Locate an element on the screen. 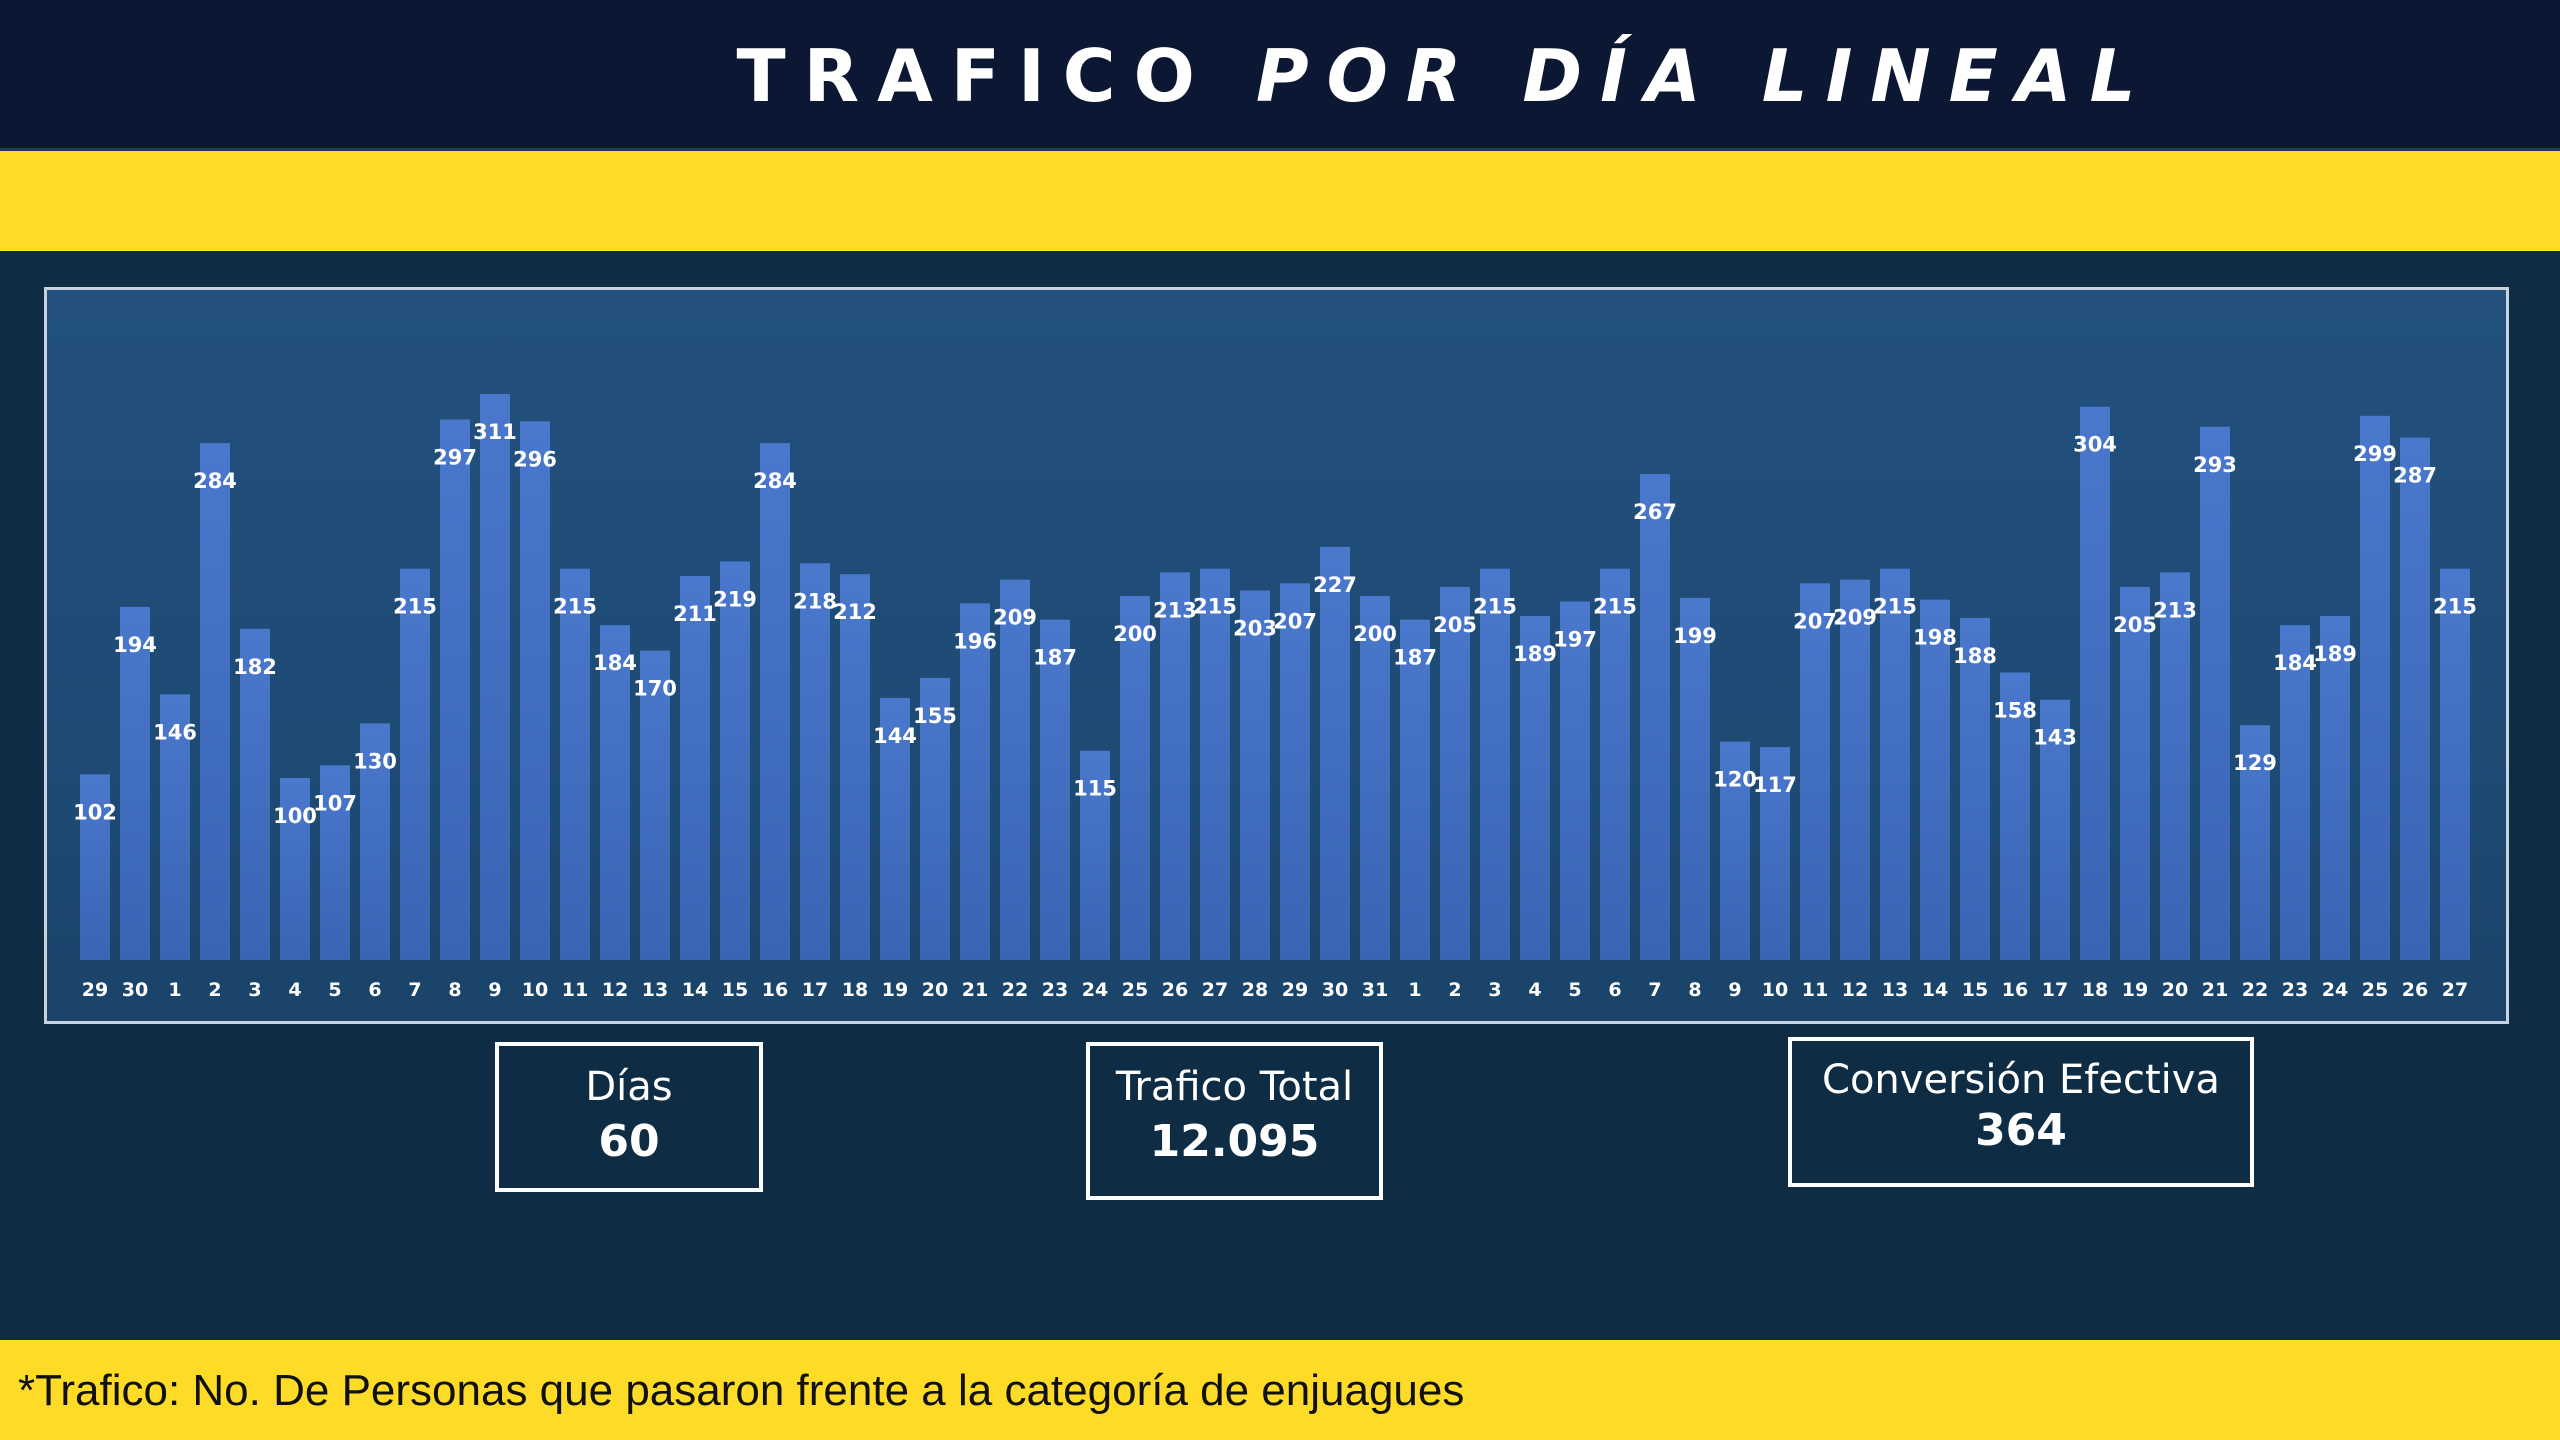  data-label: 200 is located at coordinates (1375, 634).